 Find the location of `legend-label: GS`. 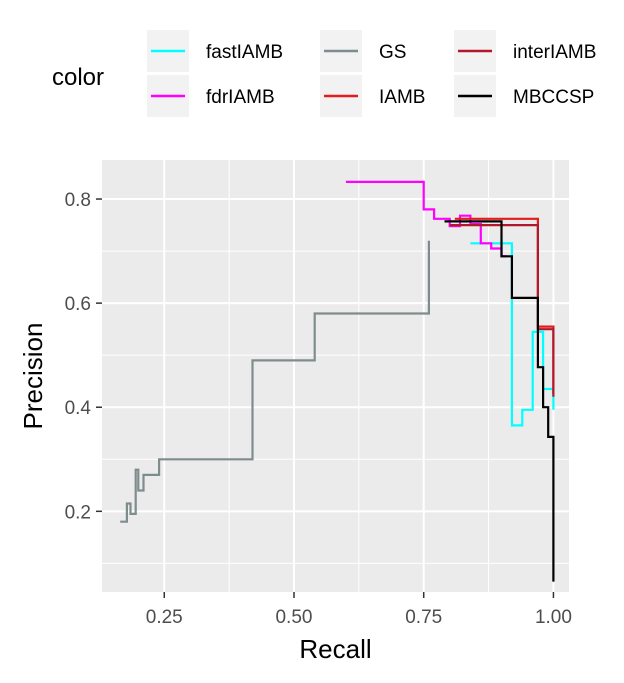

legend-label: GS is located at coordinates (392, 52).